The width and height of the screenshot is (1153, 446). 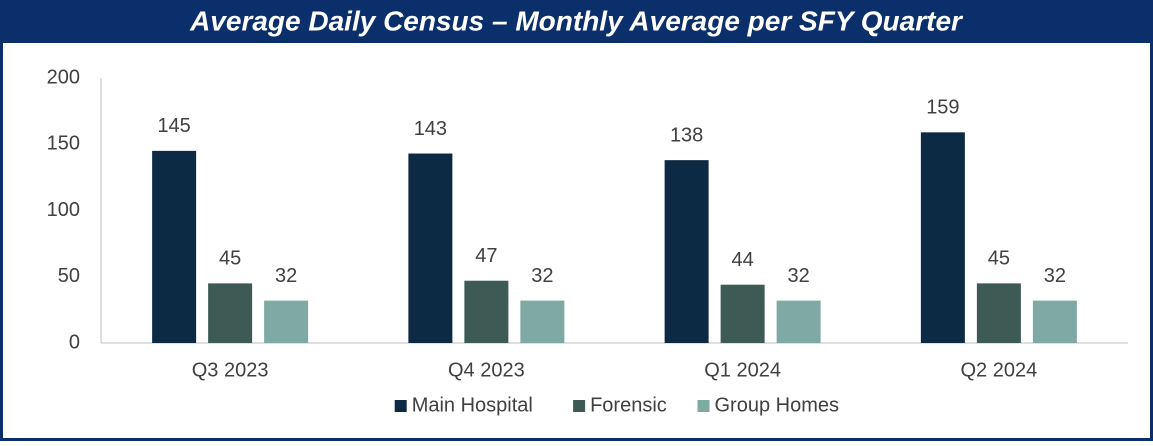 I want to click on legend-label: Forensic, so click(x=628, y=405).